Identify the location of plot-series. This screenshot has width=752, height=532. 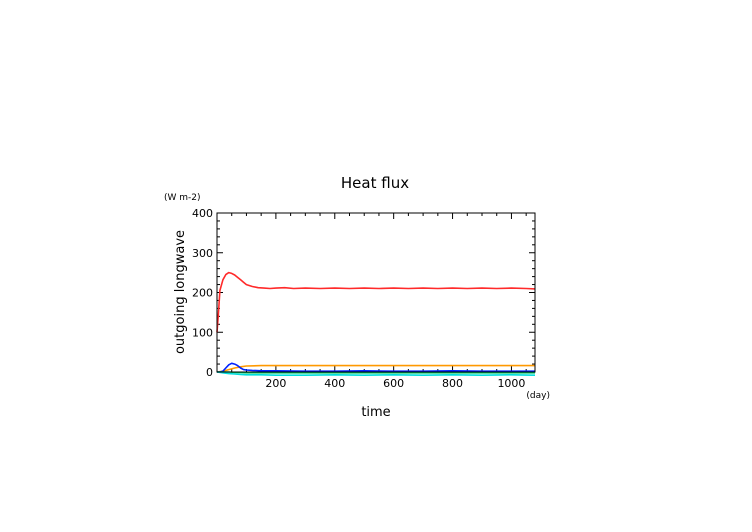
(376, 324).